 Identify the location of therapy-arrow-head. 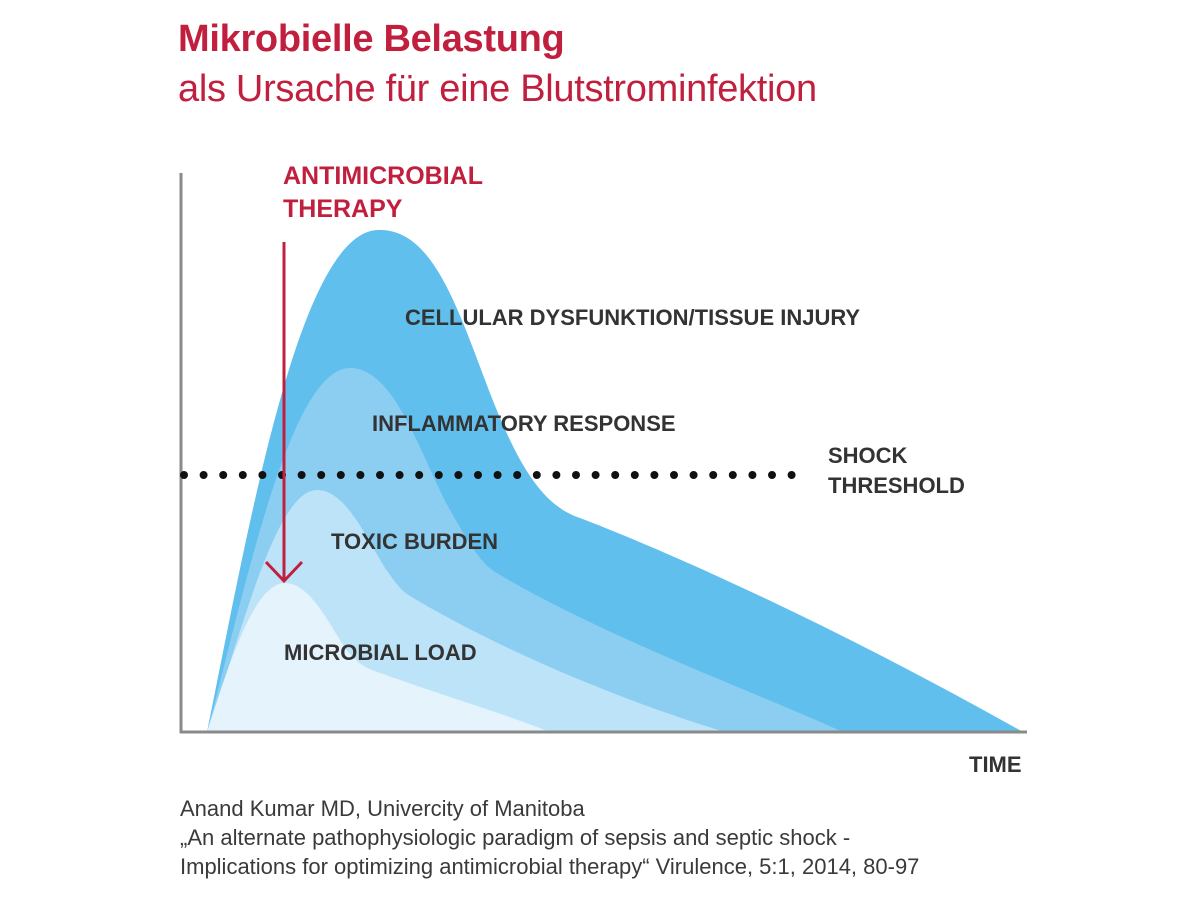
(284, 572).